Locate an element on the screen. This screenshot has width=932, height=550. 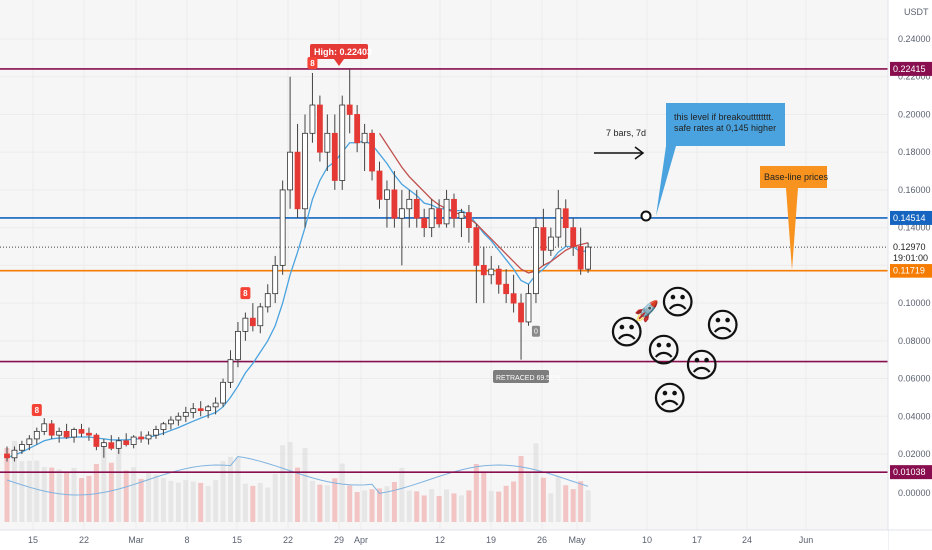
ma-line is located at coordinates (483, 203).